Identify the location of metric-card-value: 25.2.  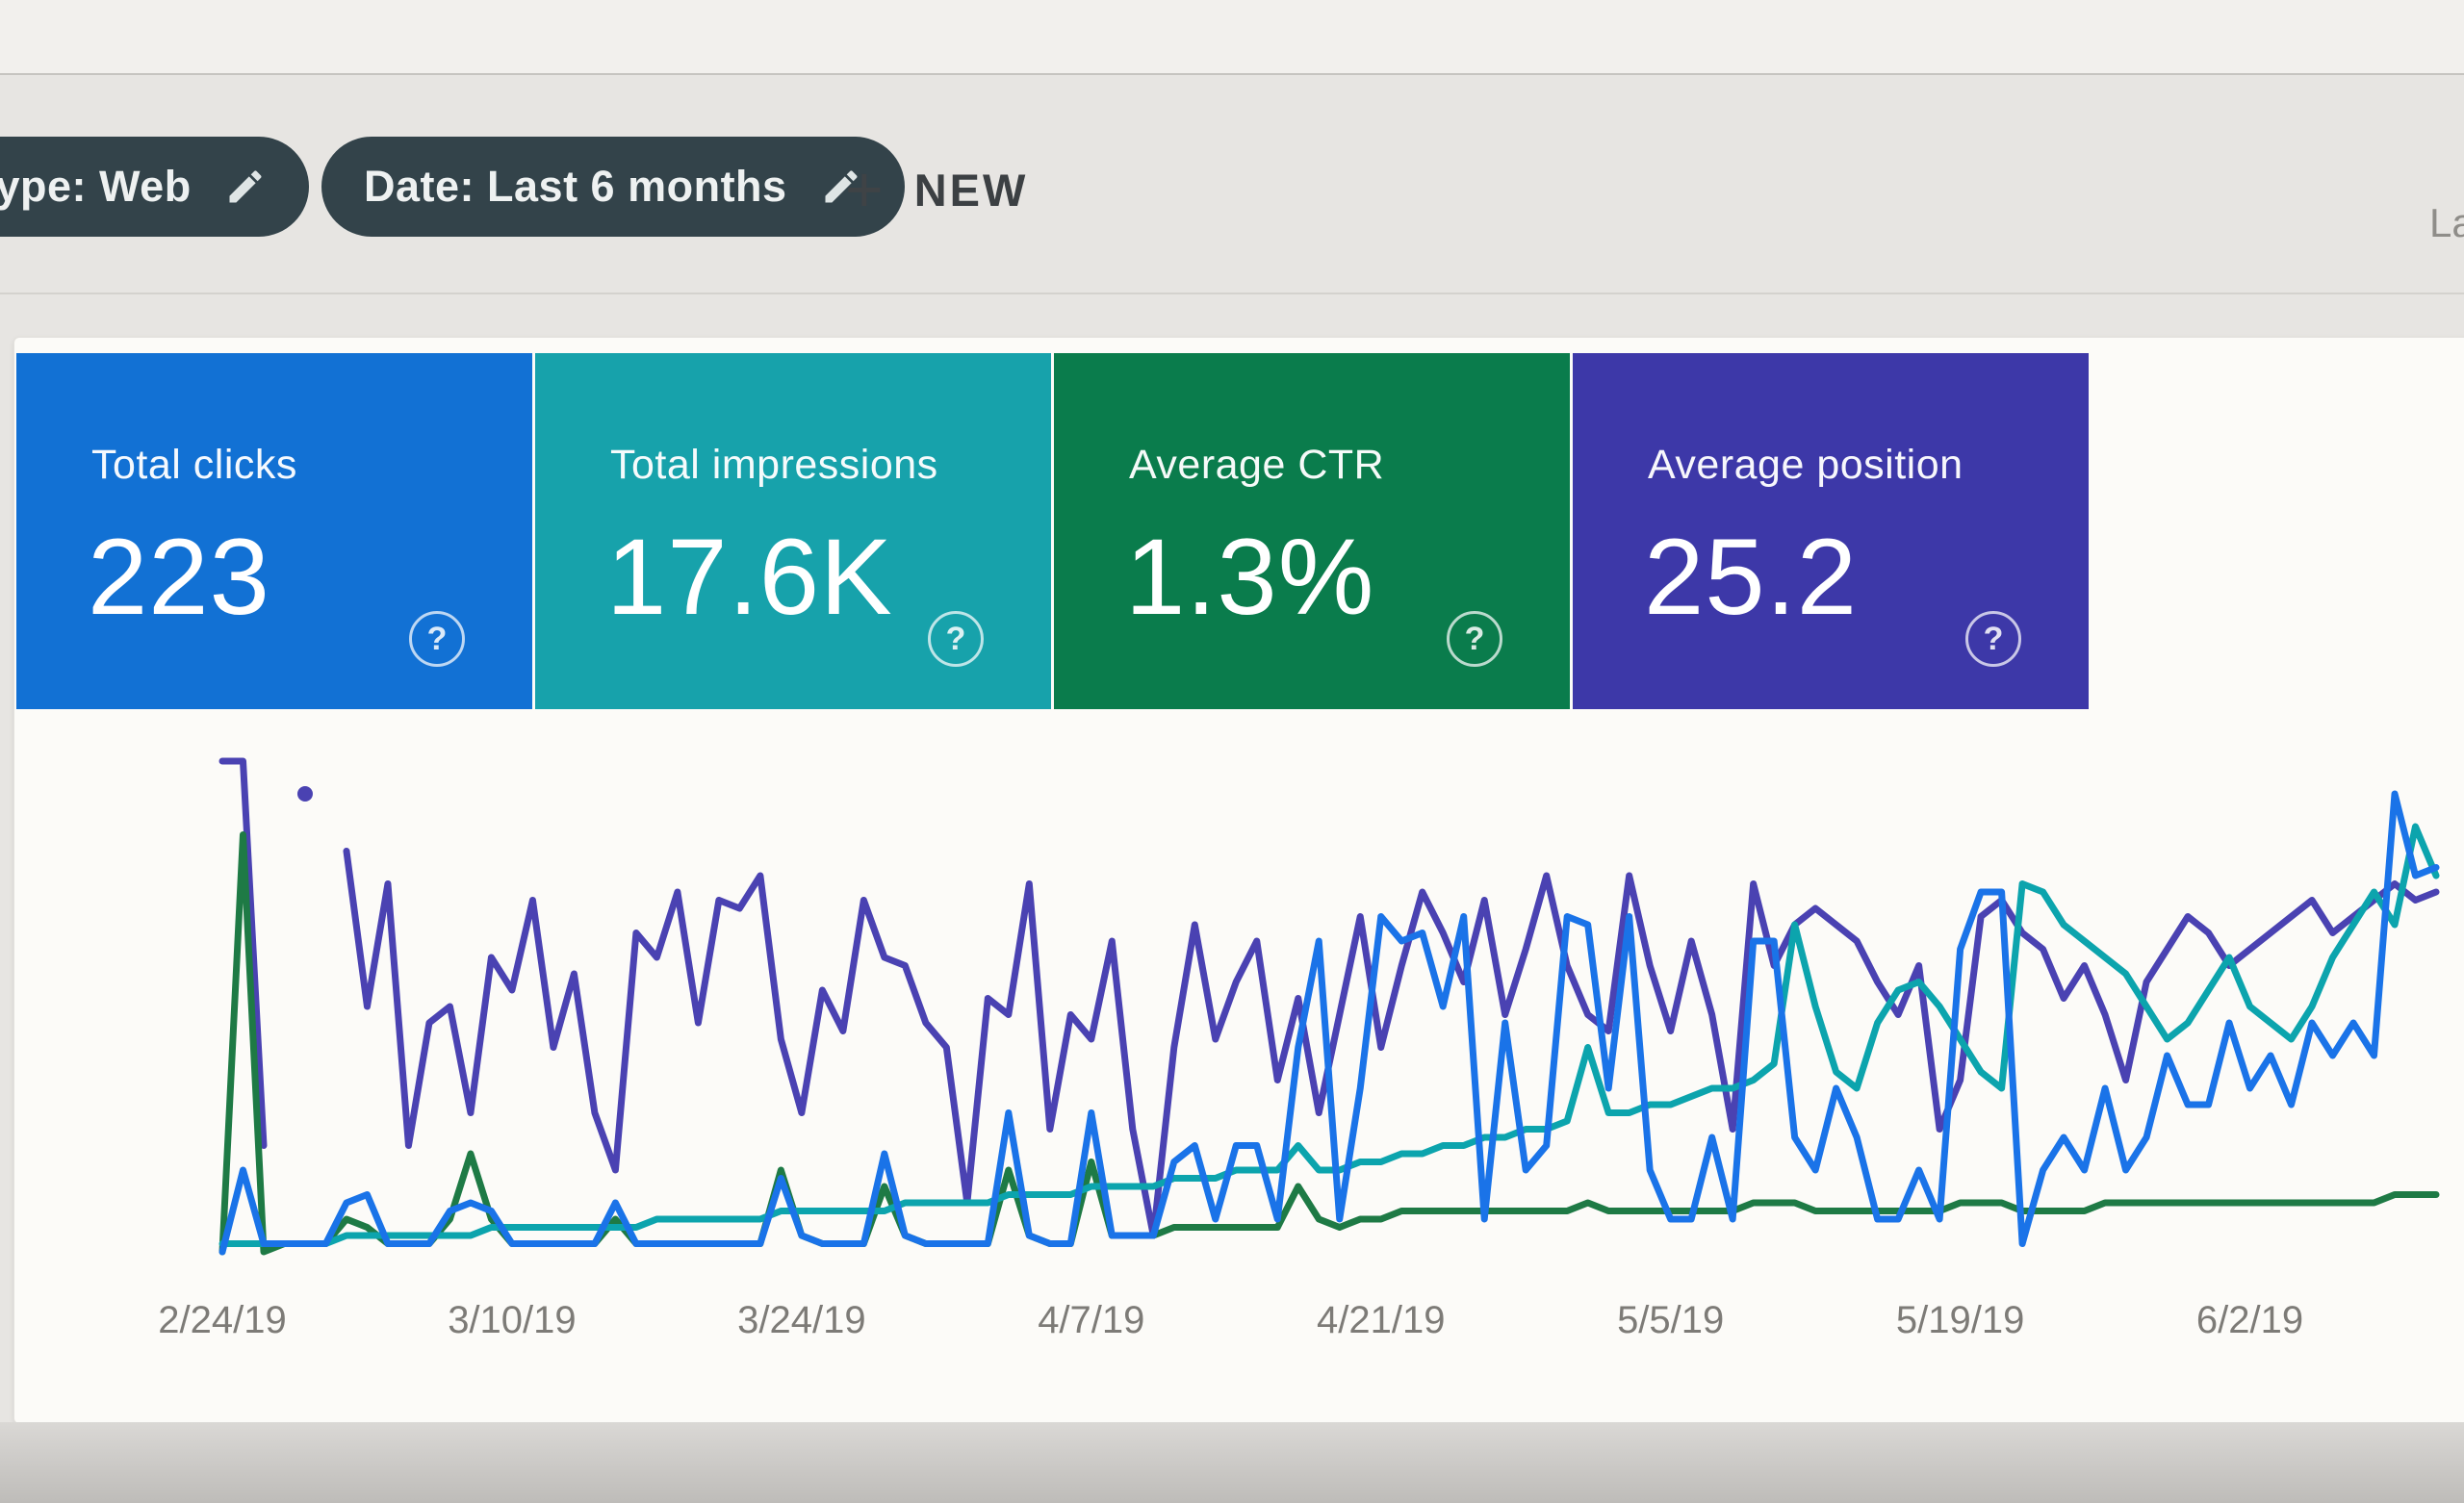
(1751, 577).